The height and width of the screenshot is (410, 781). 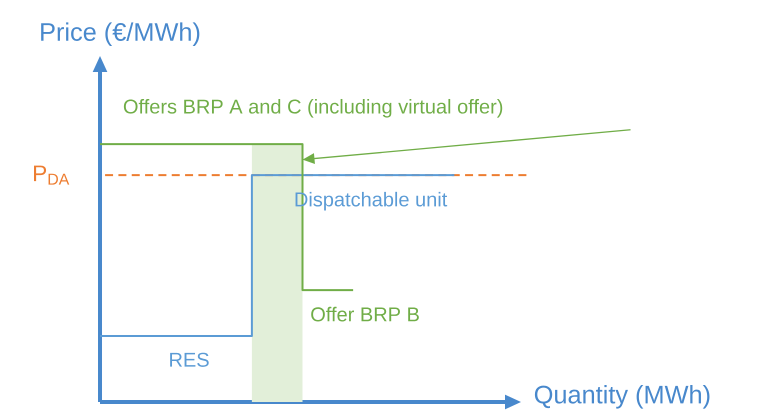 I want to click on x-axis-title: Quantity (MWh), so click(x=622, y=396).